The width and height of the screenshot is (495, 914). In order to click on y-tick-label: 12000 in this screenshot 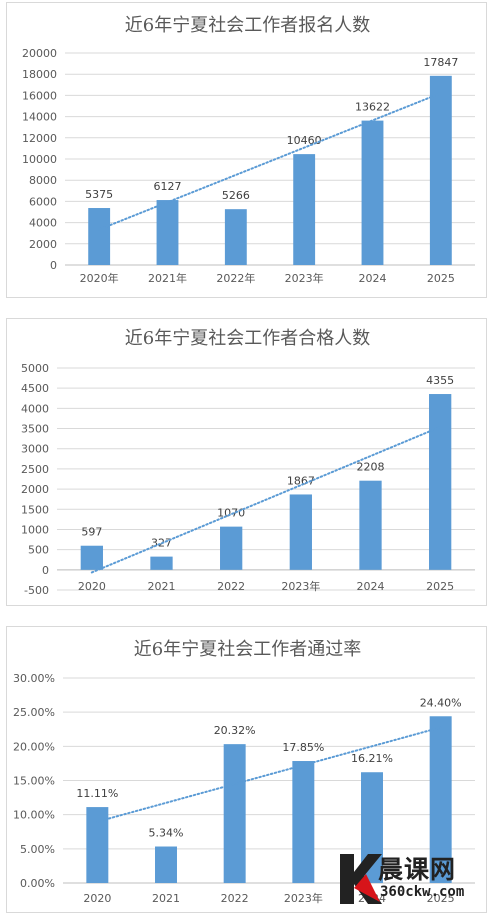, I will do `click(39, 138)`.